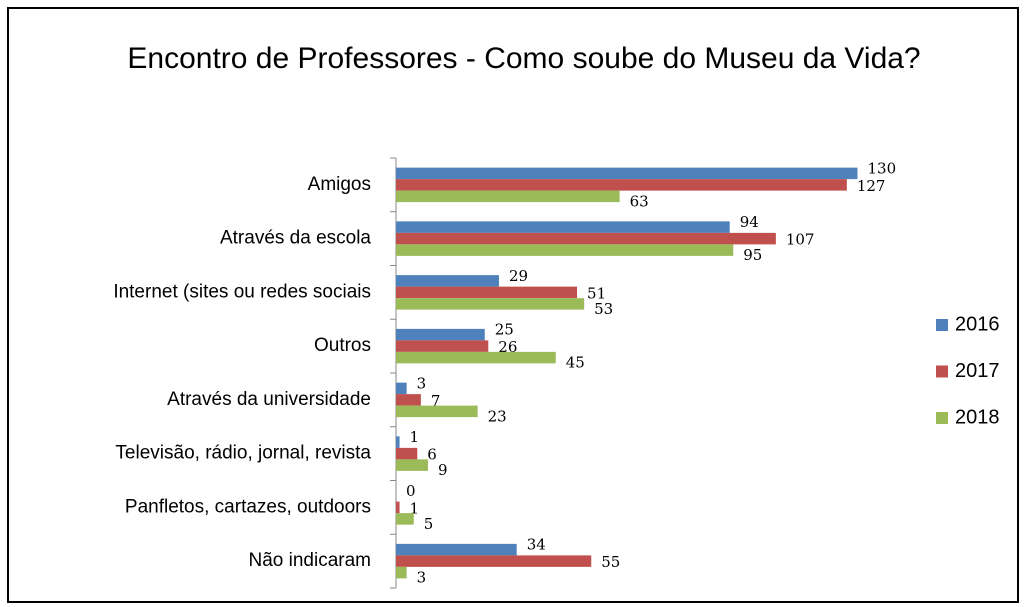 Image resolution: width=1024 pixels, height=607 pixels. Describe the element at coordinates (977, 417) in the screenshot. I see `legend-label: 2018` at that location.